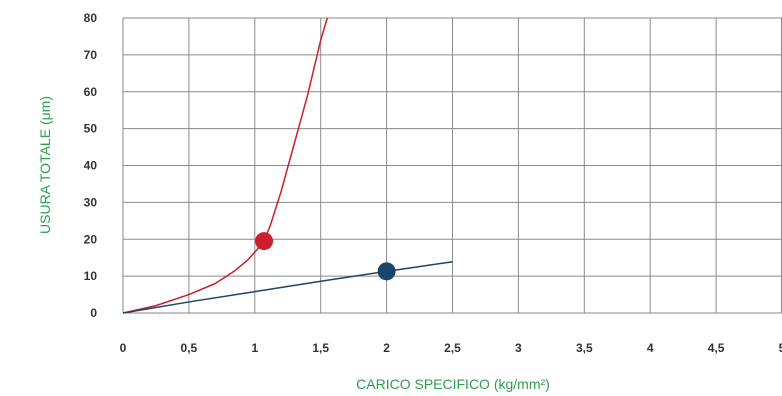  I want to click on y-tick-label: 10, so click(91, 276).